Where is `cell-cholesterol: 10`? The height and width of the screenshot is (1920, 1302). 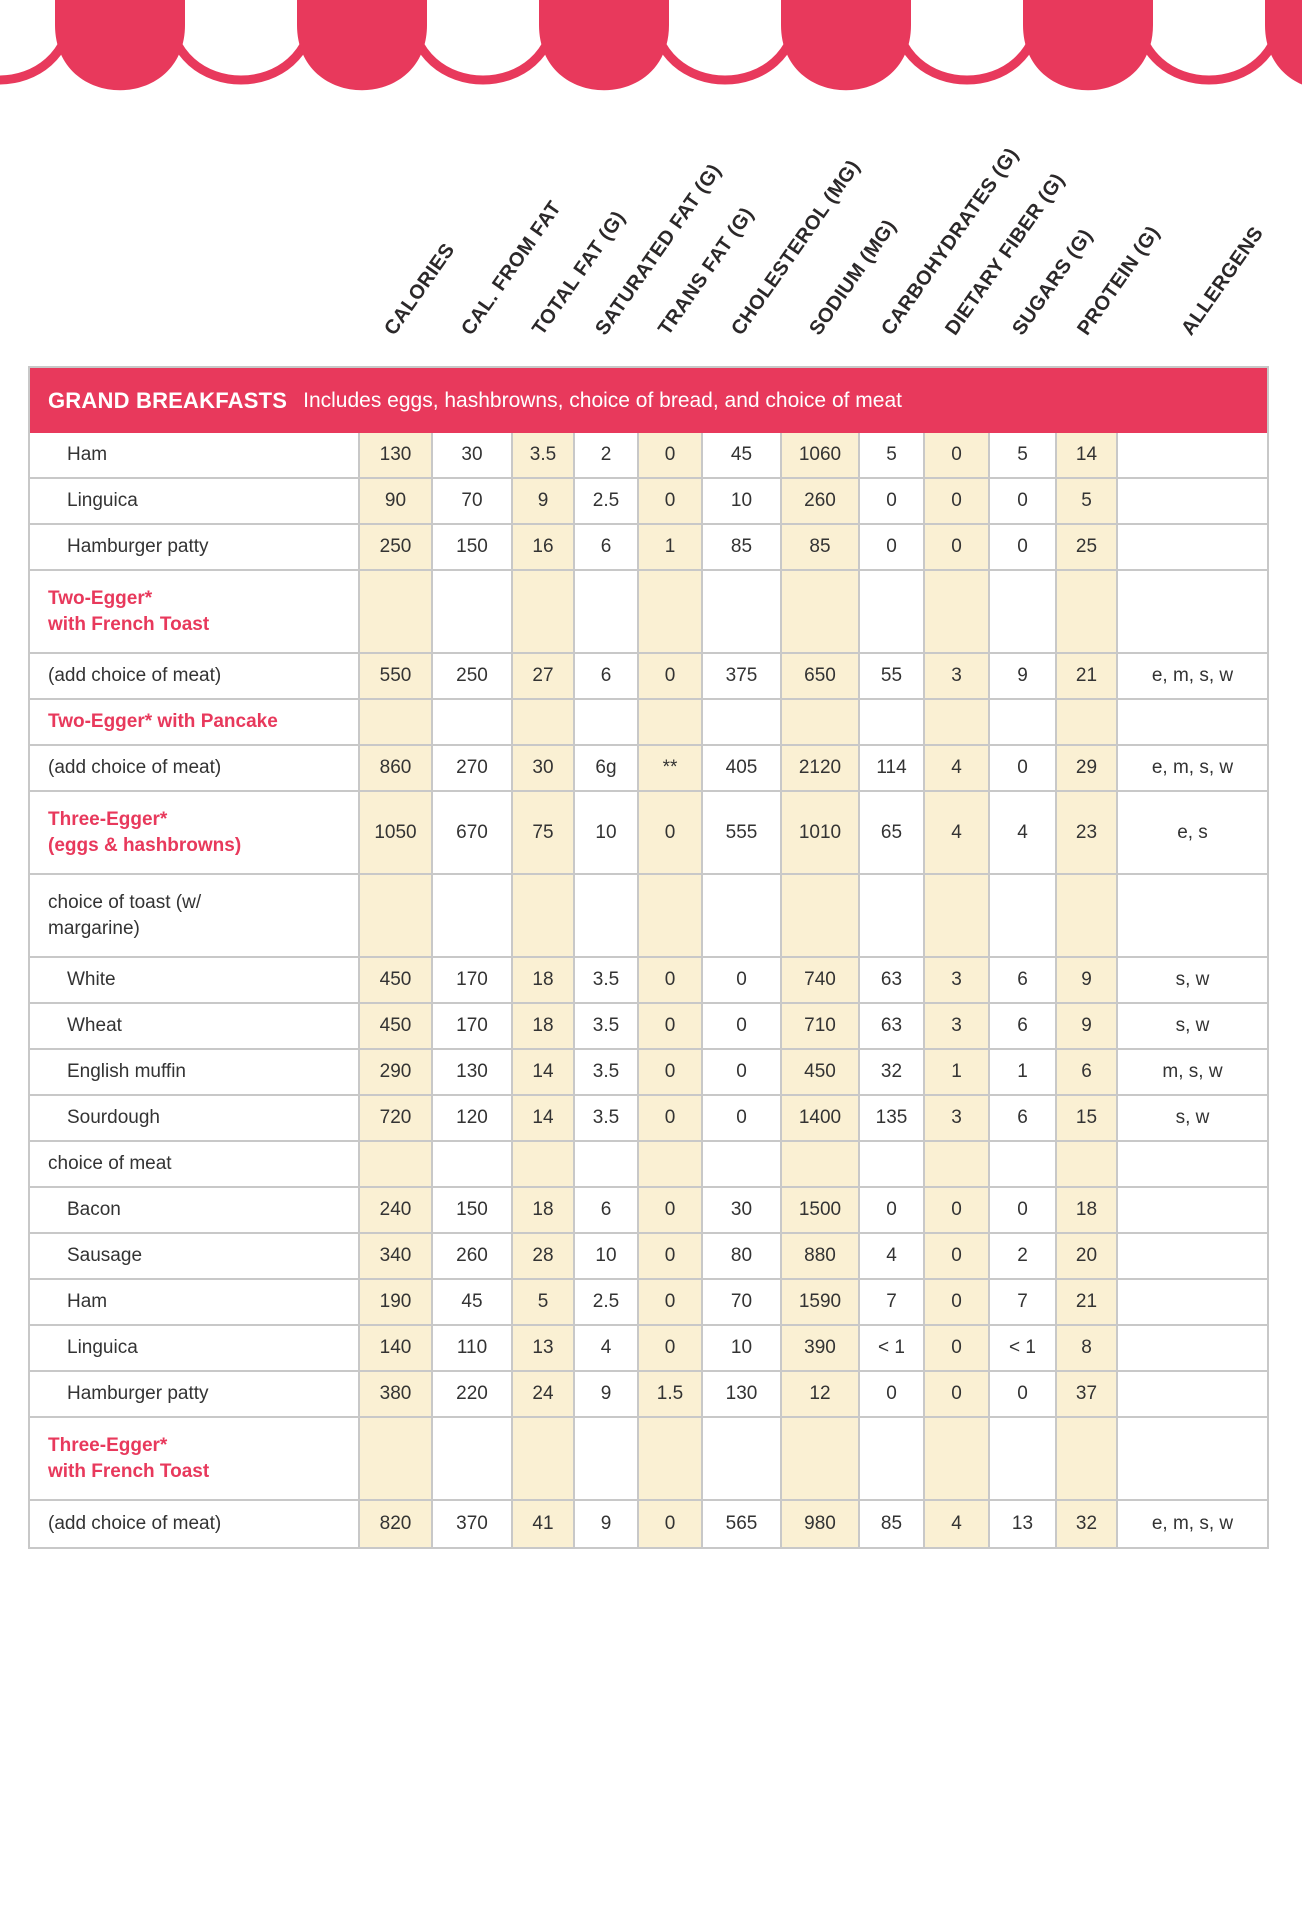
cell-cholesterol: 10 is located at coordinates (742, 501).